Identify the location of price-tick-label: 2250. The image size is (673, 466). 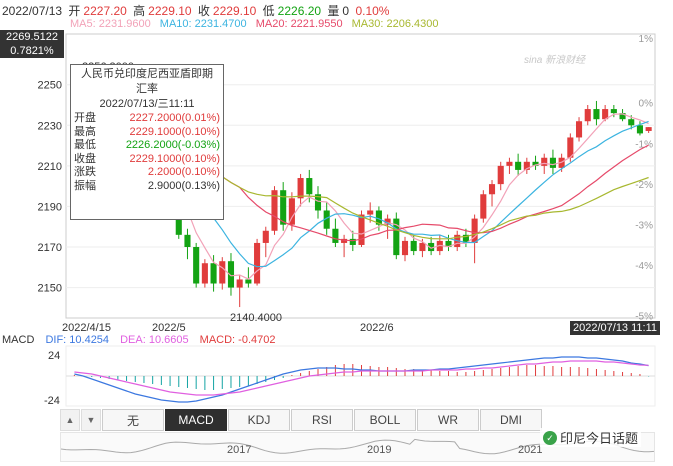
(50, 86).